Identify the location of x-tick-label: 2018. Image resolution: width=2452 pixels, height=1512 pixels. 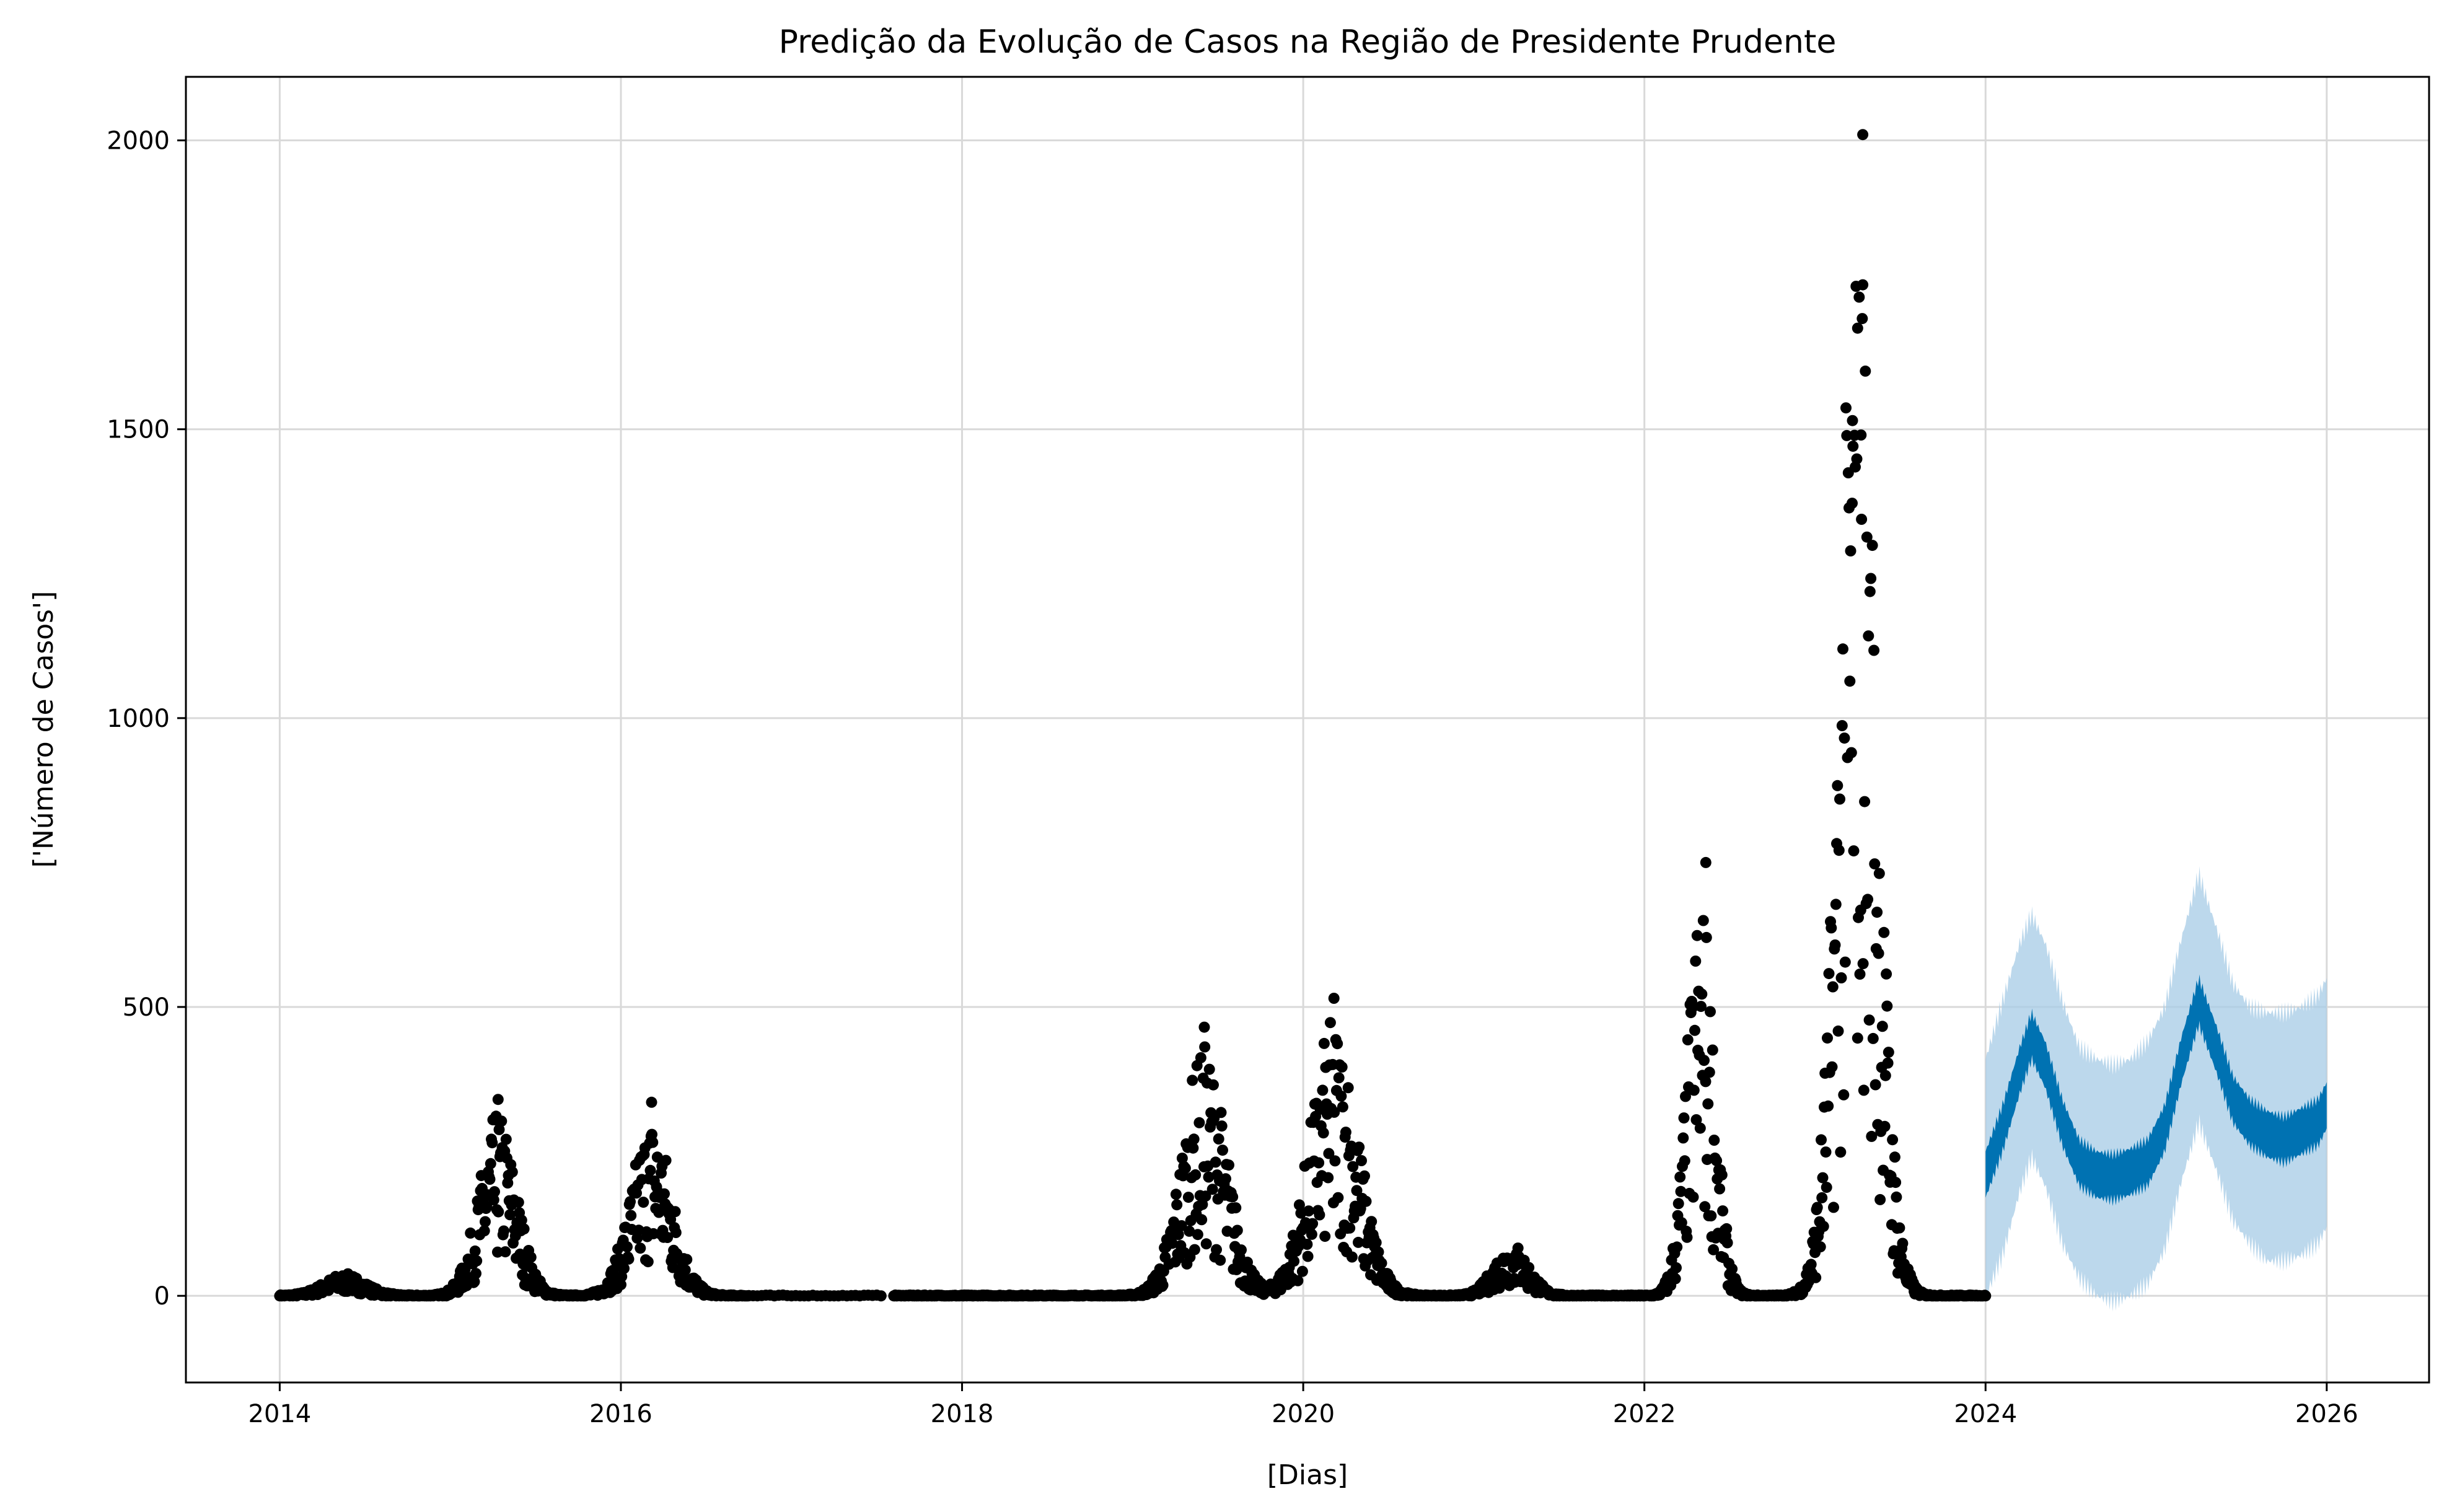
(962, 1414).